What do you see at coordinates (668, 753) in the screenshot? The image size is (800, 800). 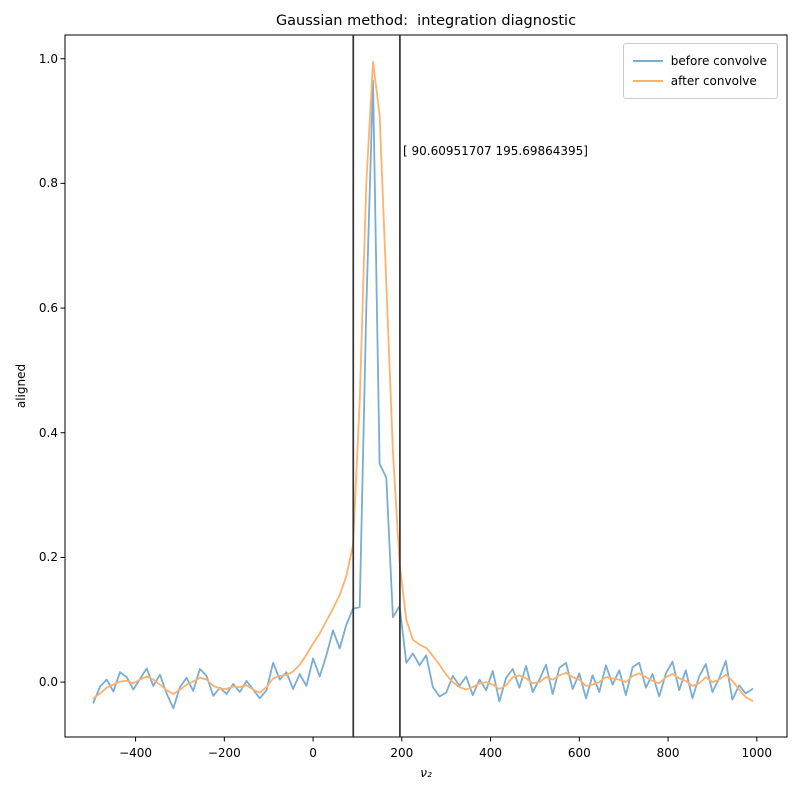 I see `x-tick-label: 800` at bounding box center [668, 753].